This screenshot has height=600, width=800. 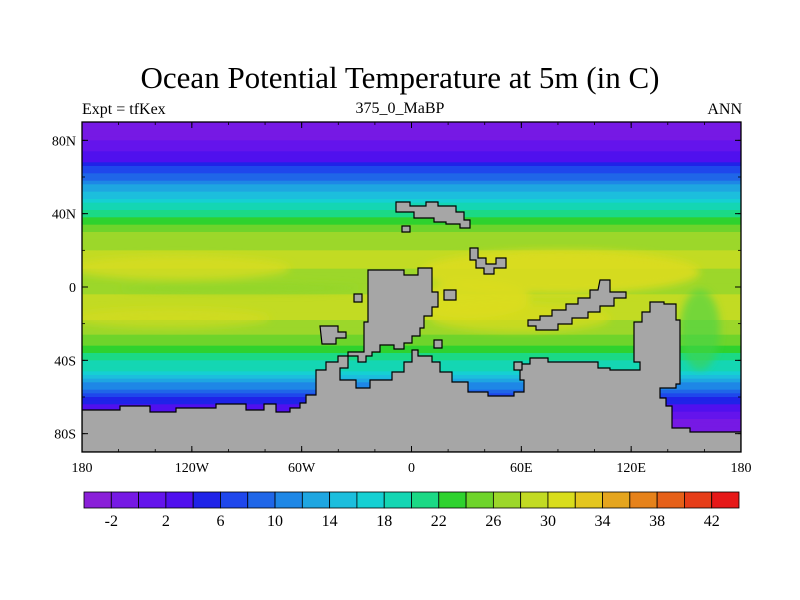 I want to click on warm-pool-north-pacific, so click(x=186, y=268).